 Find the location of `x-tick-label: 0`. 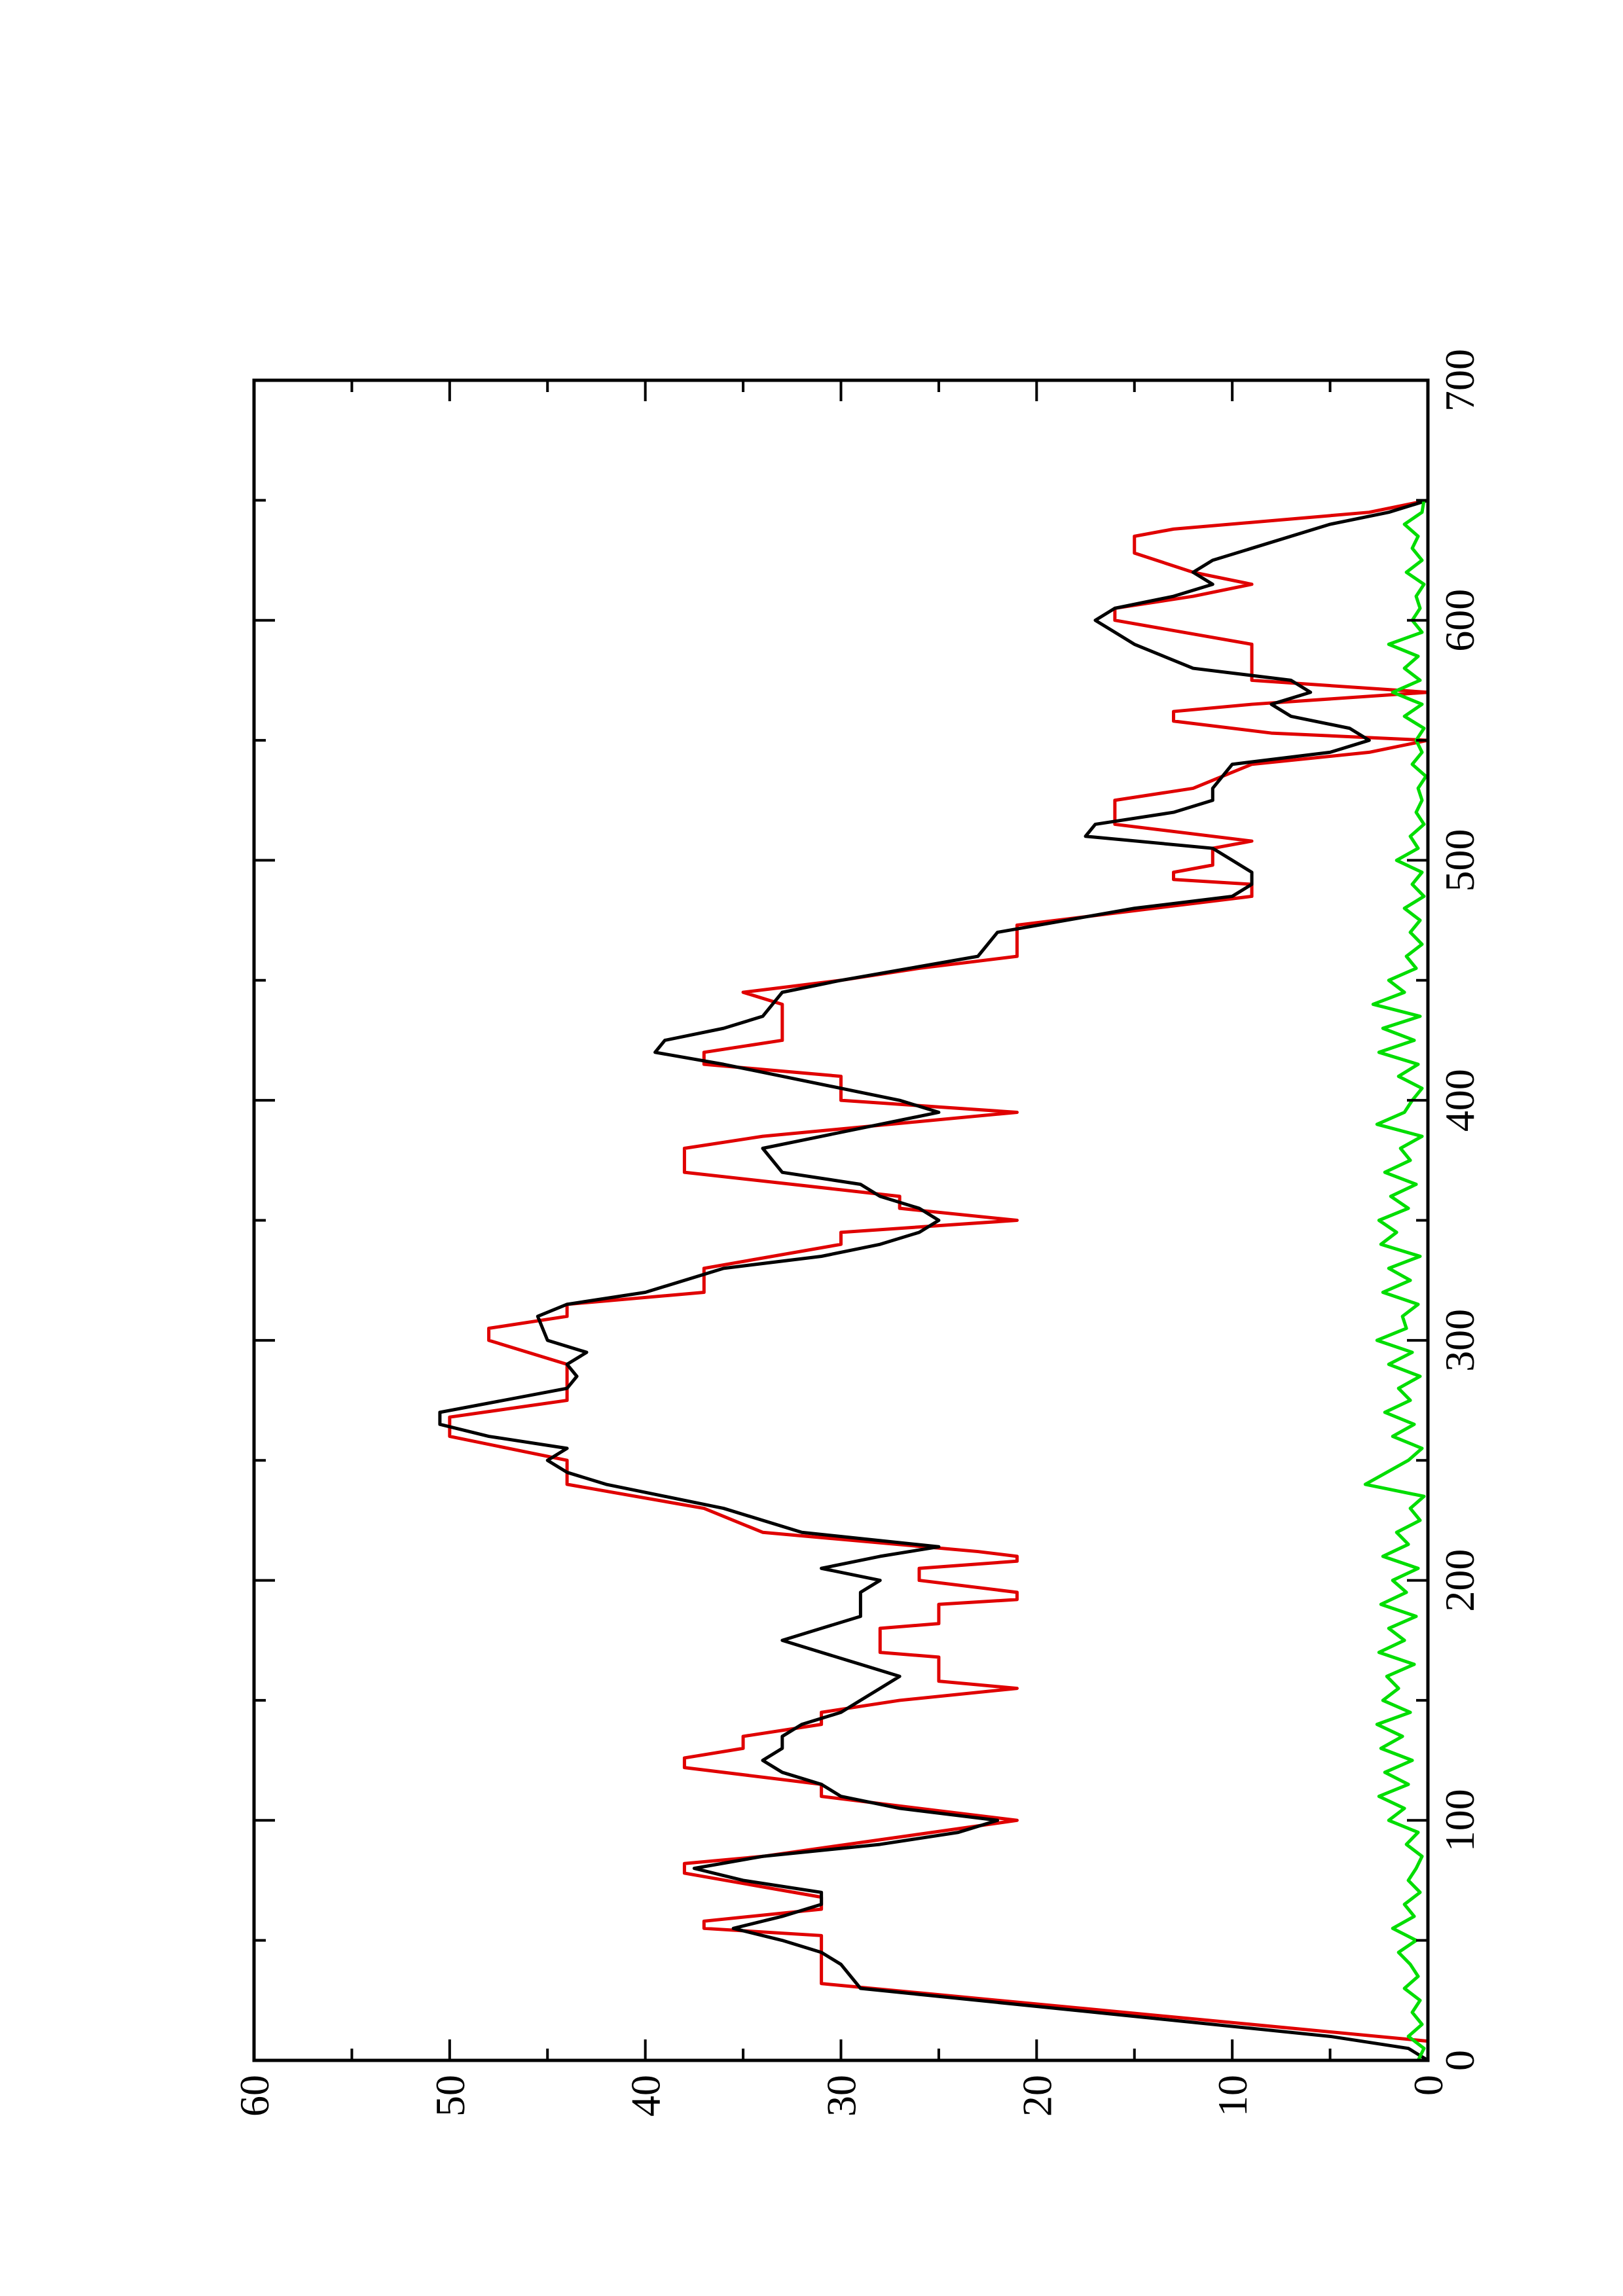

x-tick-label: 0 is located at coordinates (1459, 2060).